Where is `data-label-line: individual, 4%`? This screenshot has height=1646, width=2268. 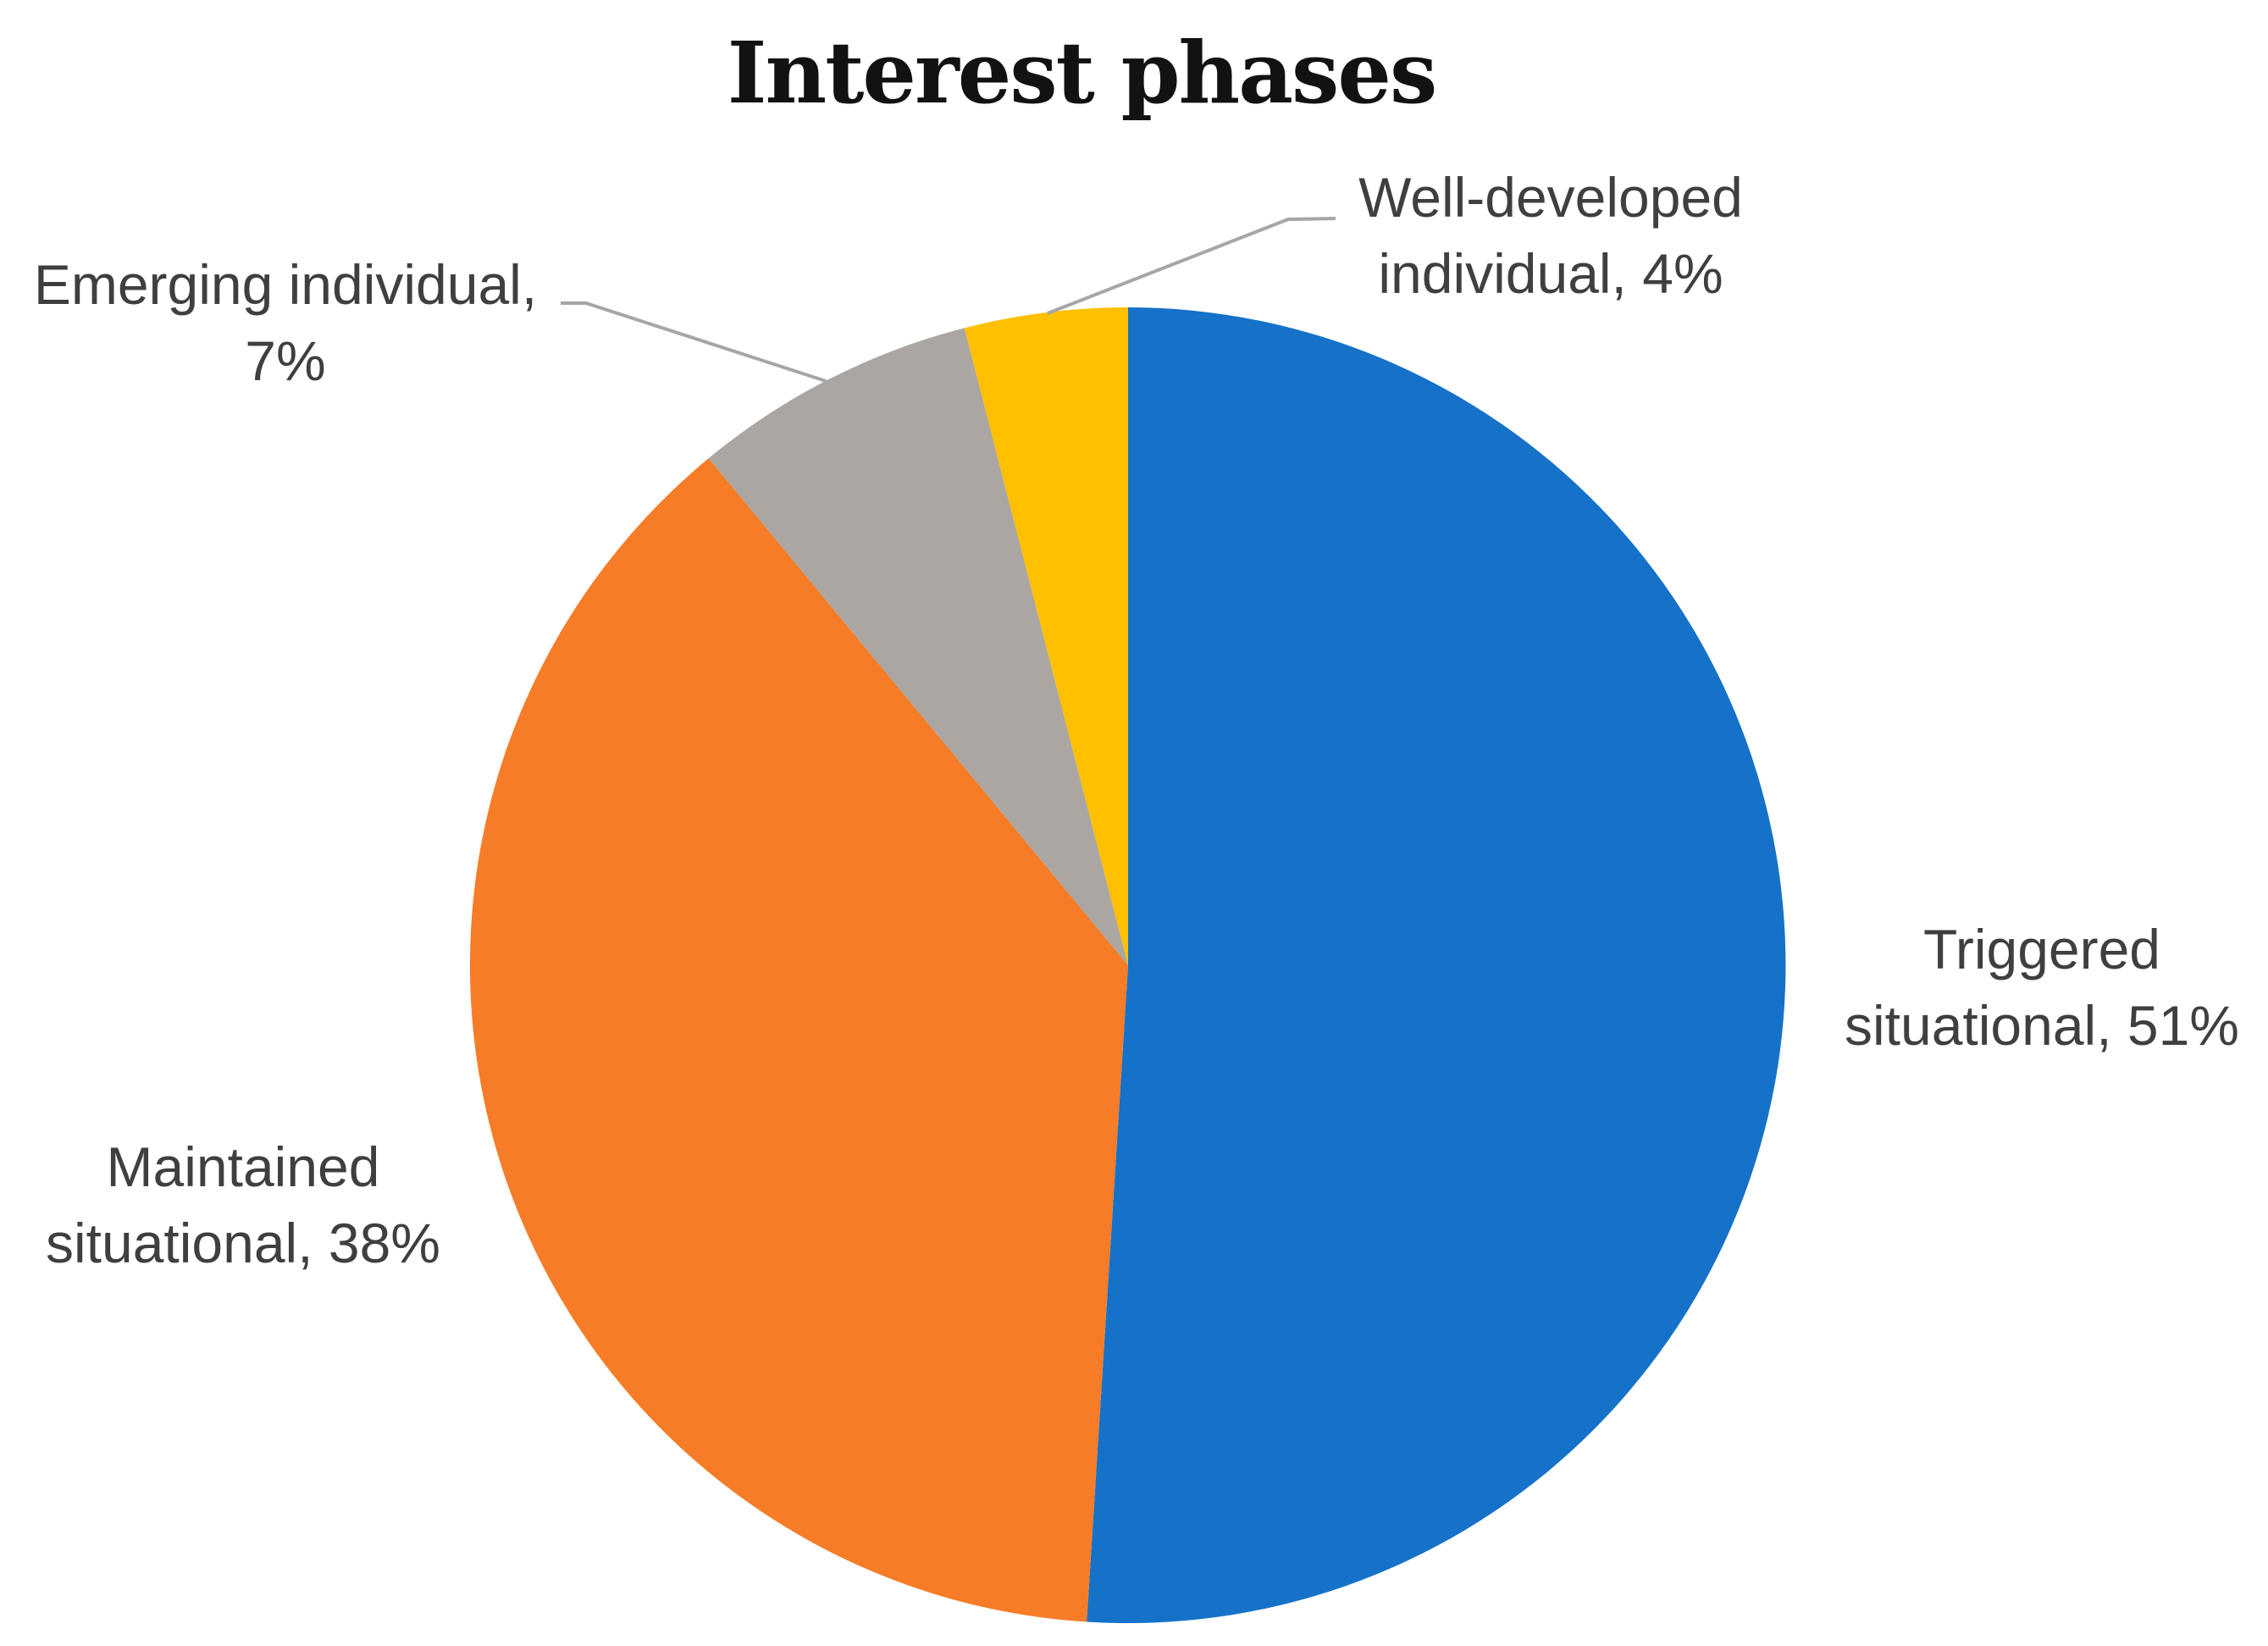 data-label-line: individual, 4% is located at coordinates (1551, 273).